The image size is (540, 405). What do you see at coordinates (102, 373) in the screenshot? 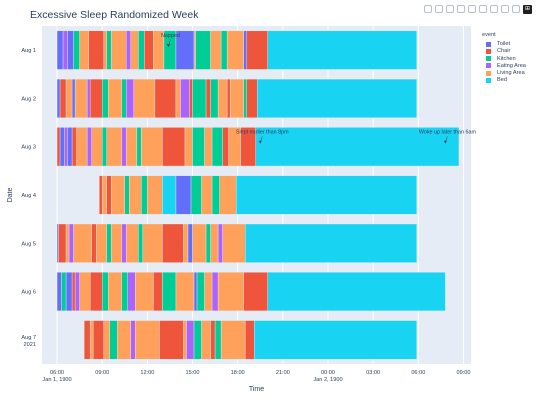
I see `x-tick-label: 09:00` at bounding box center [102, 373].